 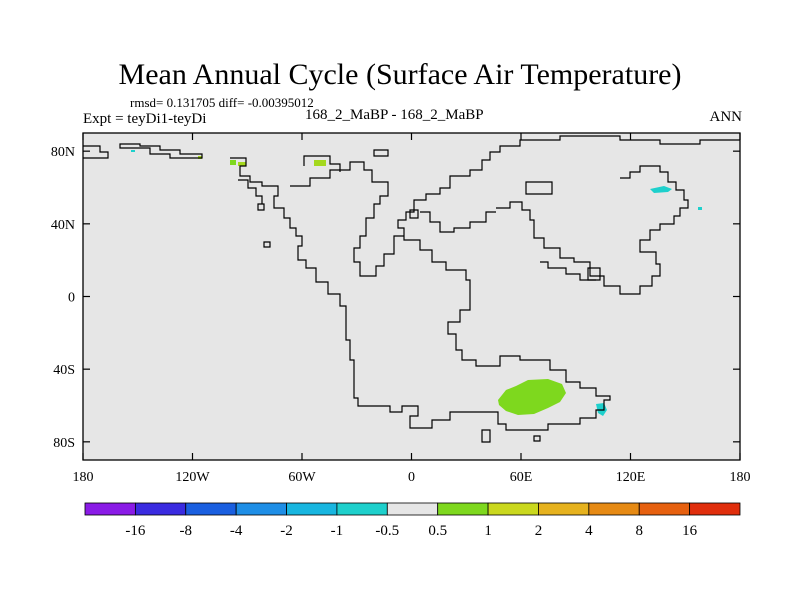 What do you see at coordinates (64, 370) in the screenshot?
I see `y-tick-label: 40S` at bounding box center [64, 370].